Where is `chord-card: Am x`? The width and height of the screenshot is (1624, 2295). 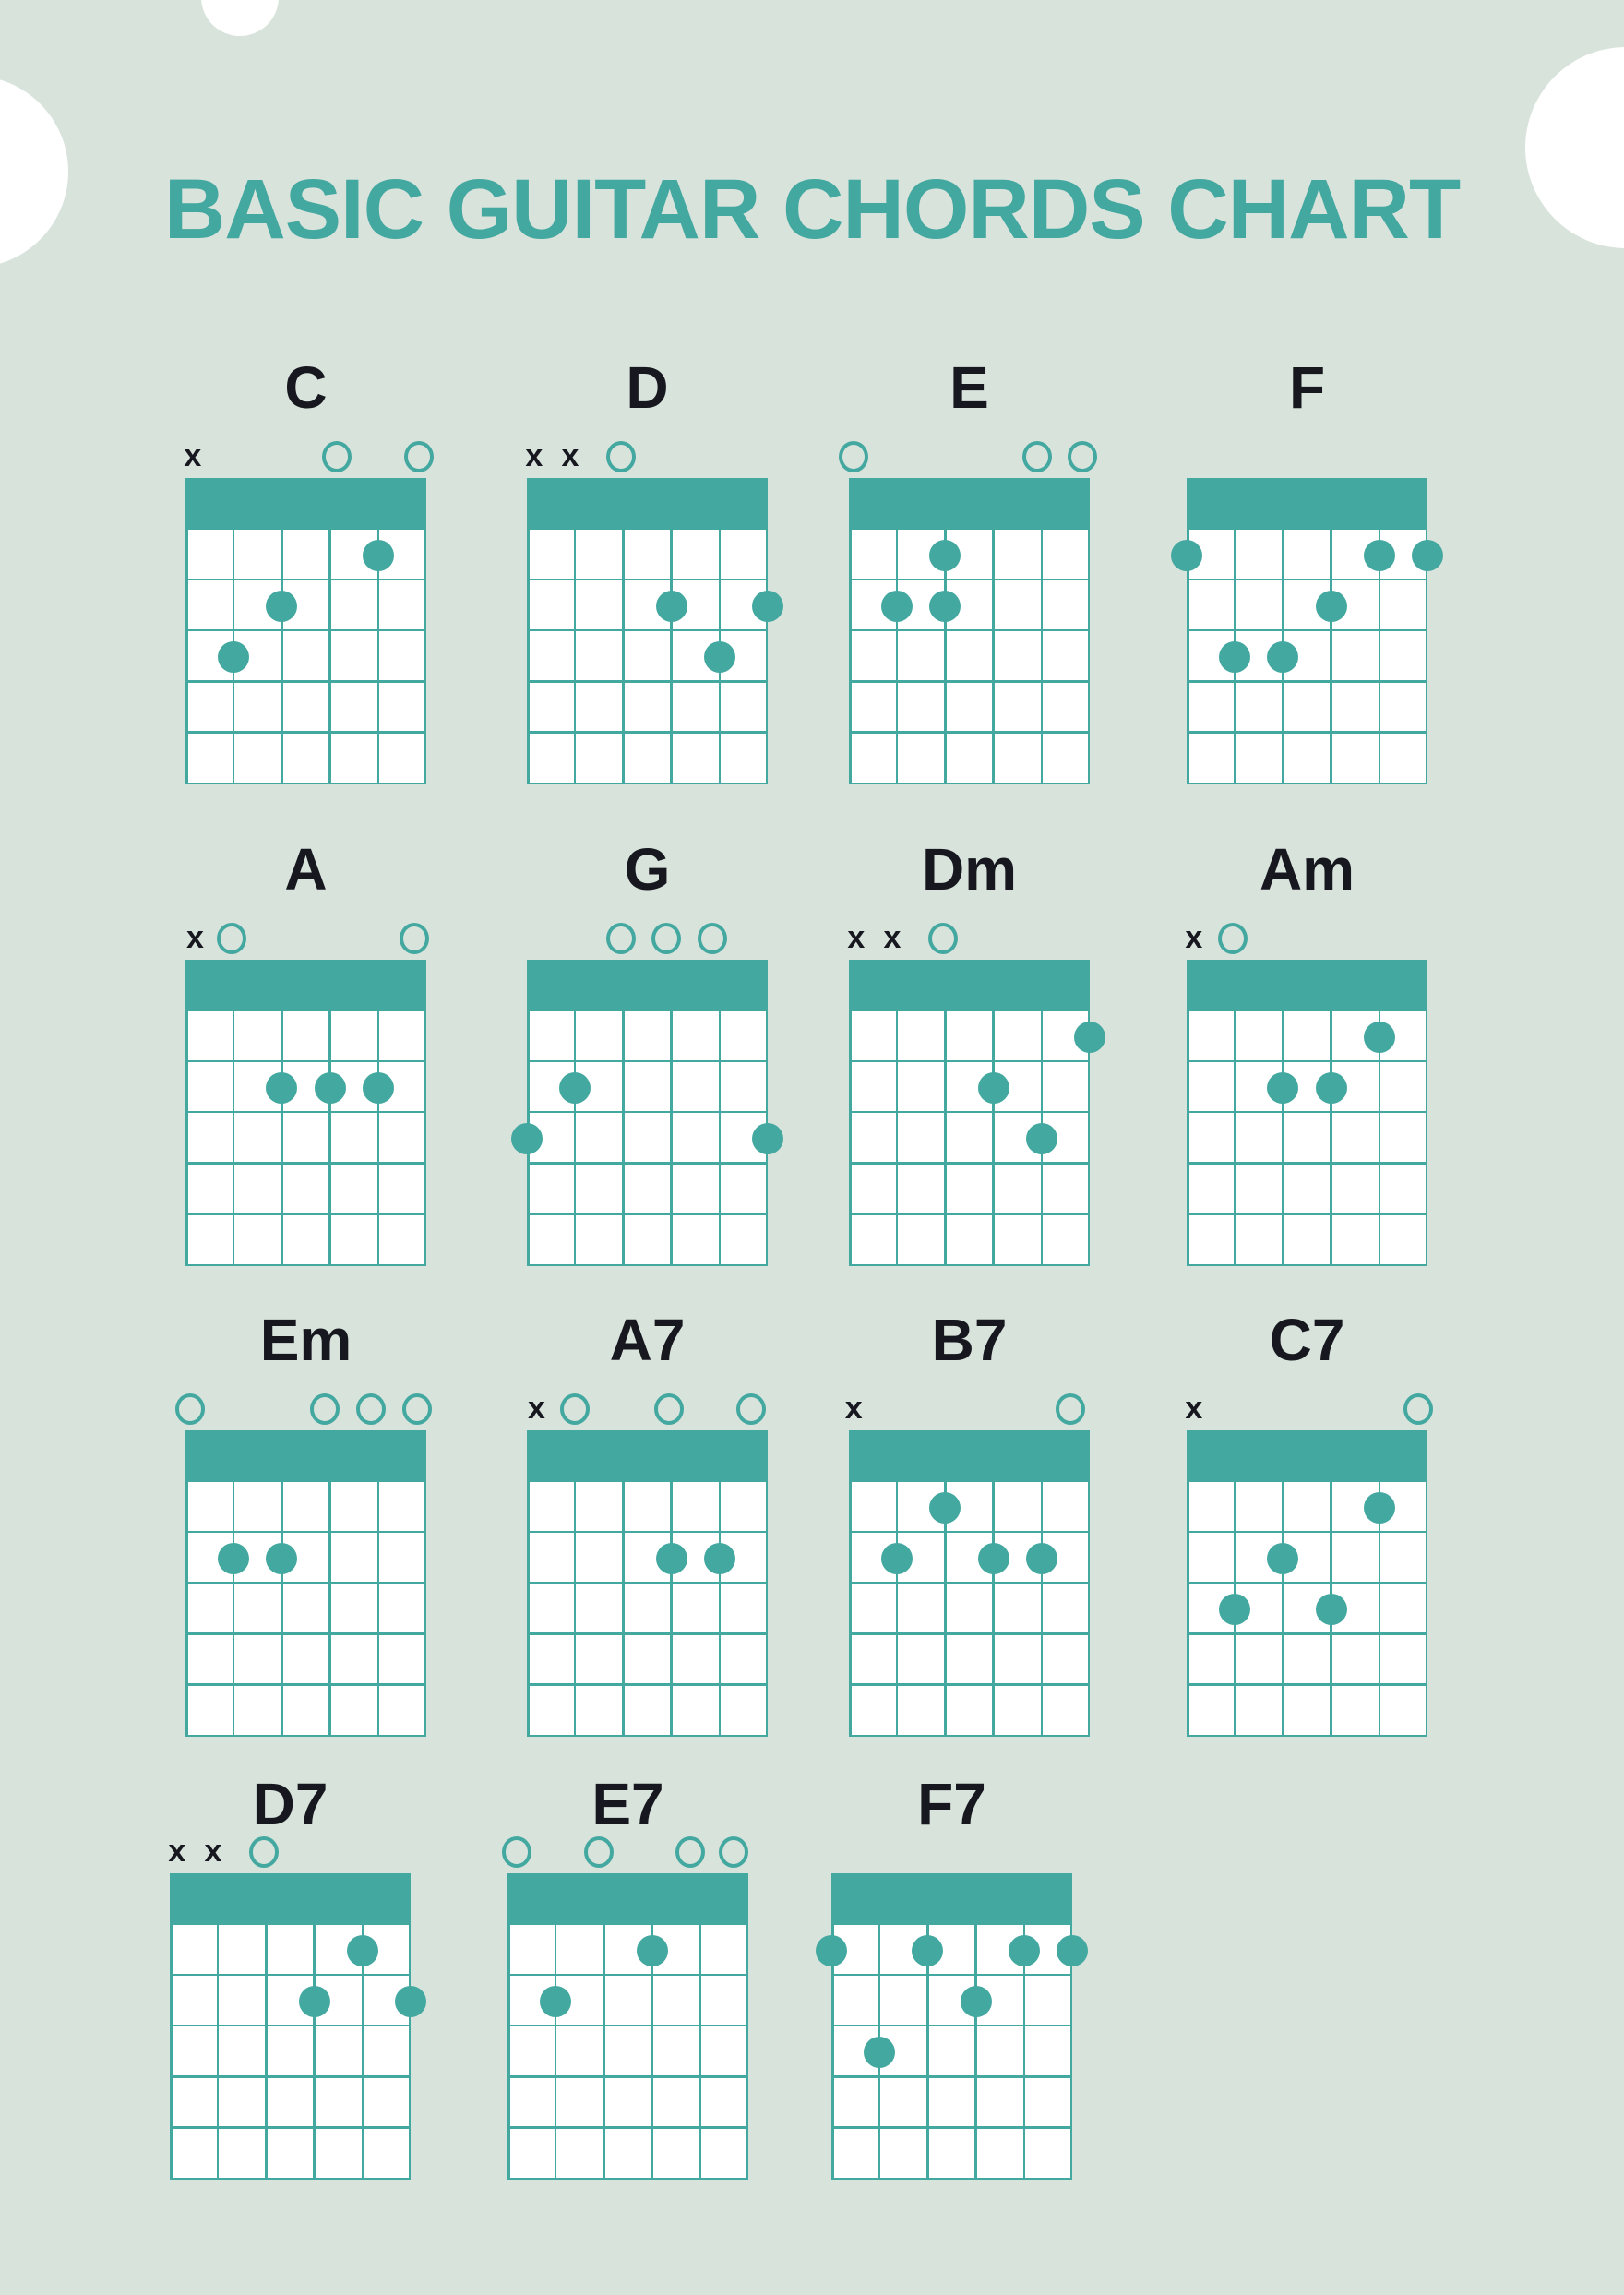
chord-card: Am x is located at coordinates (1306, 1053).